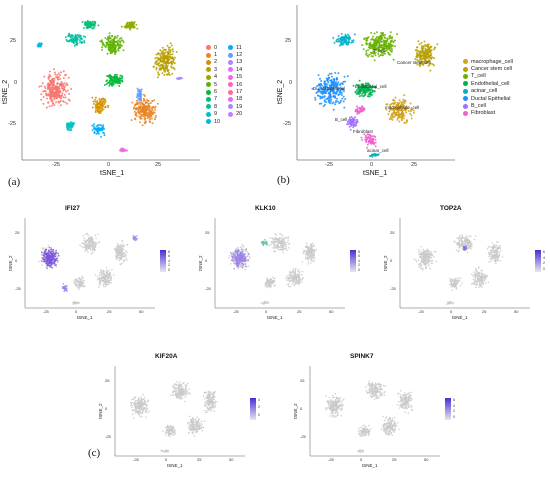  Describe the element at coordinates (363, 131) in the screenshot. I see `panel-b-cluster-label-fibroblast: Fibroblast` at that location.